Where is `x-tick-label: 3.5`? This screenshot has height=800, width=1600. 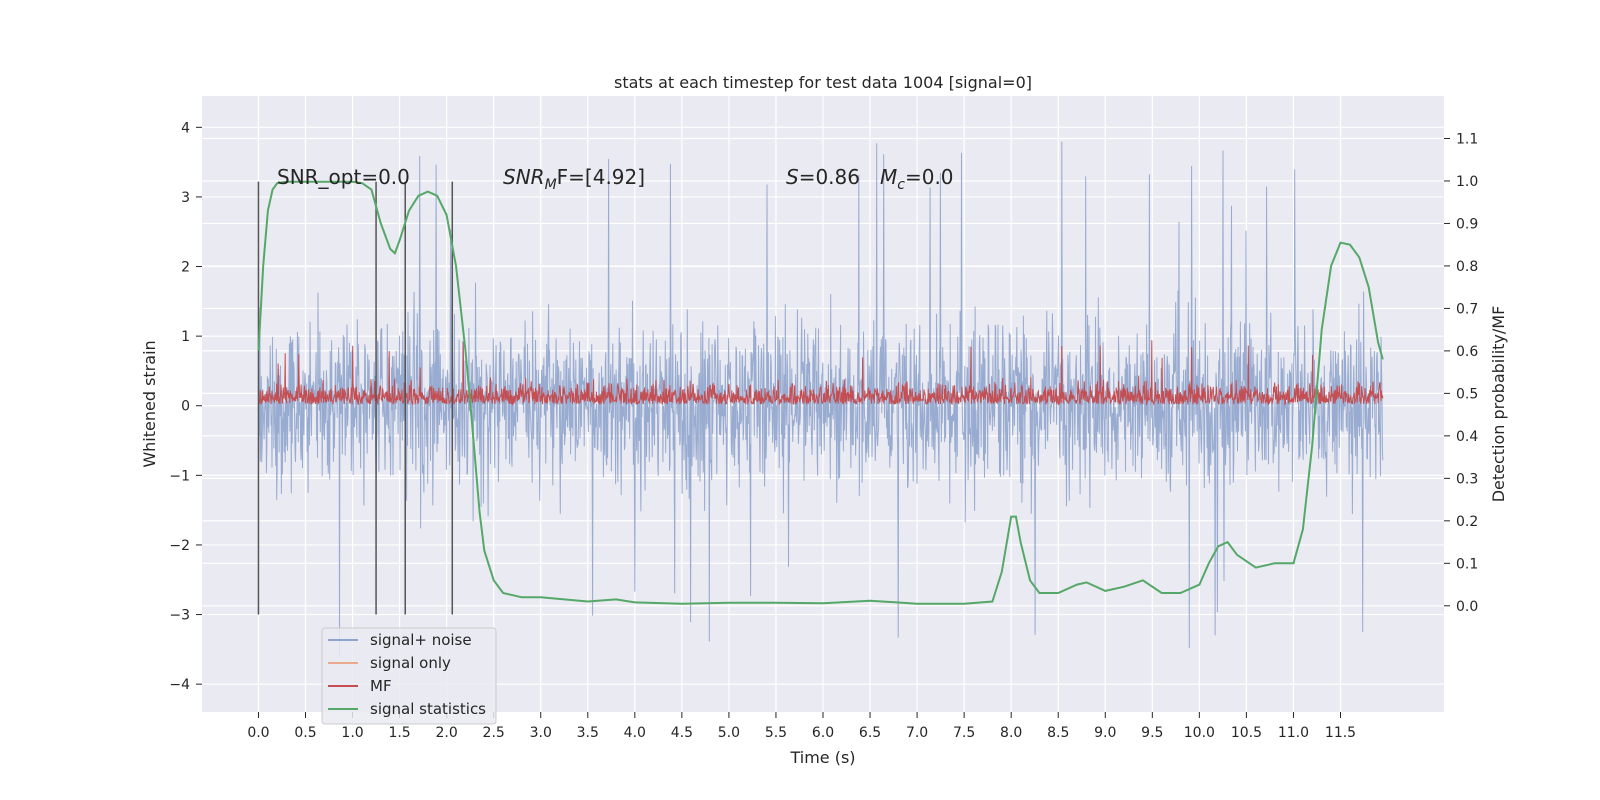 x-tick-label: 3.5 is located at coordinates (588, 733).